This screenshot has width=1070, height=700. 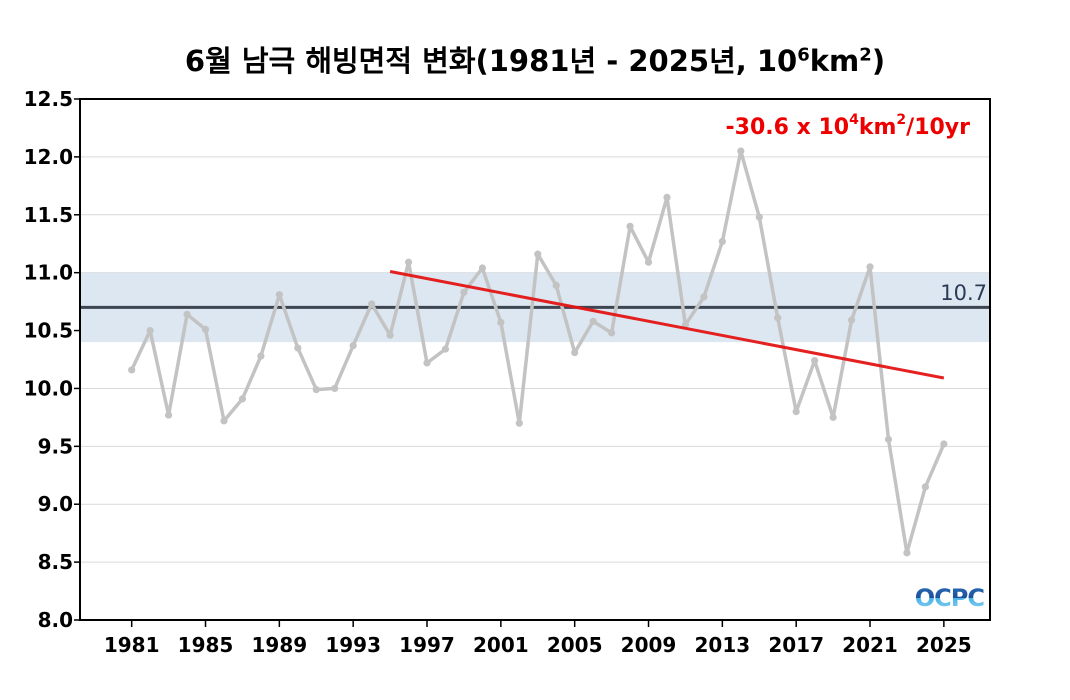 What do you see at coordinates (55, 504) in the screenshot?
I see `y-tick-label: 9.0` at bounding box center [55, 504].